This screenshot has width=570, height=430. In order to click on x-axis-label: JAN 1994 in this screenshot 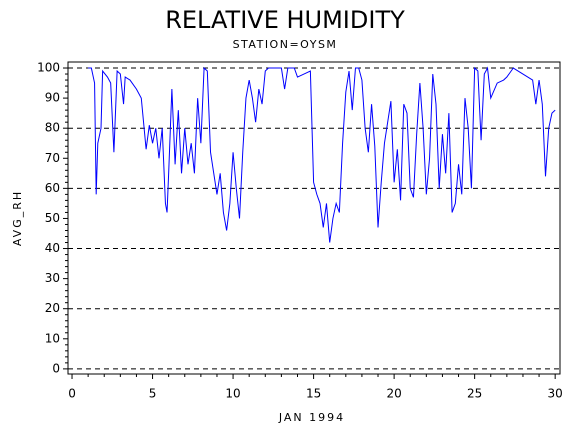, I will do `click(311, 417)`.